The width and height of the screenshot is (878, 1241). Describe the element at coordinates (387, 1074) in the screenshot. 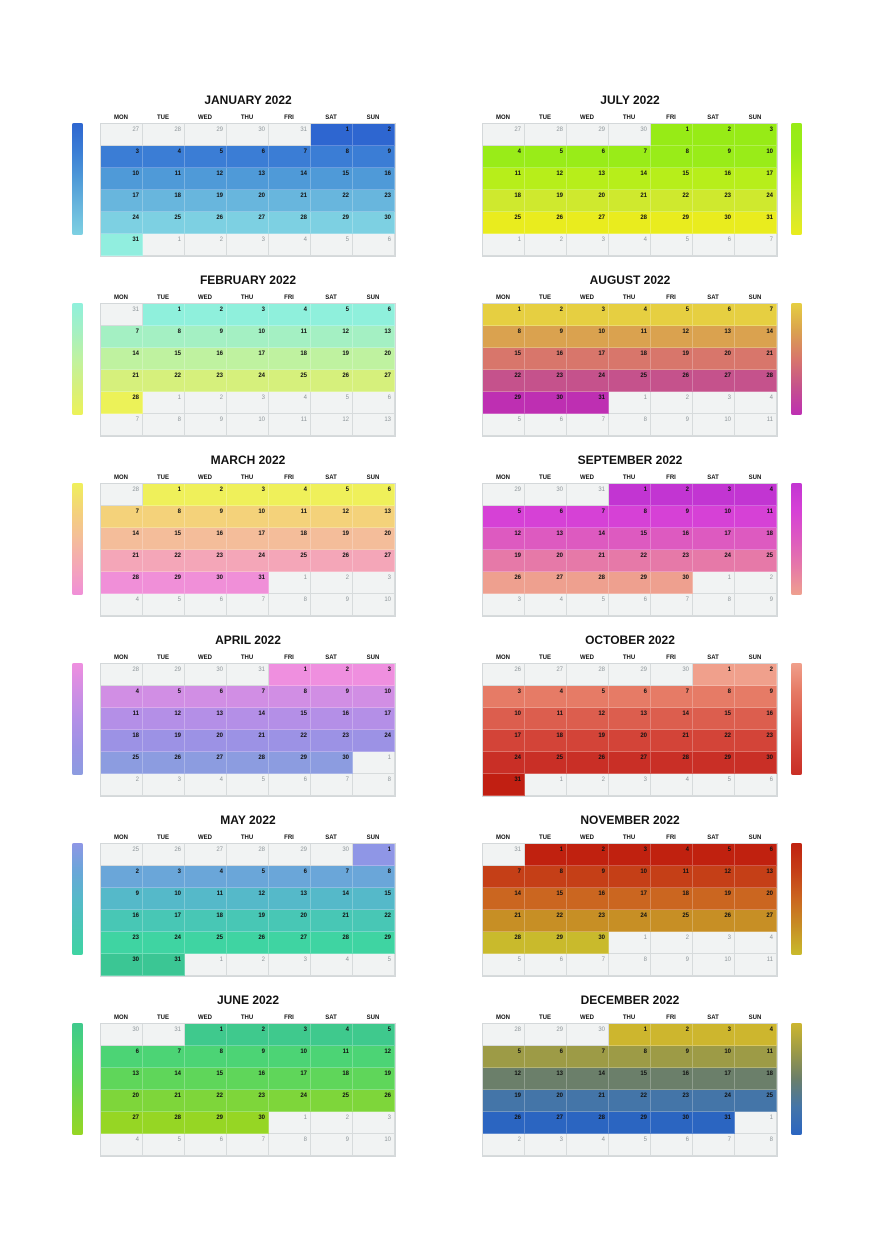

I see `day-number: 19` at that location.